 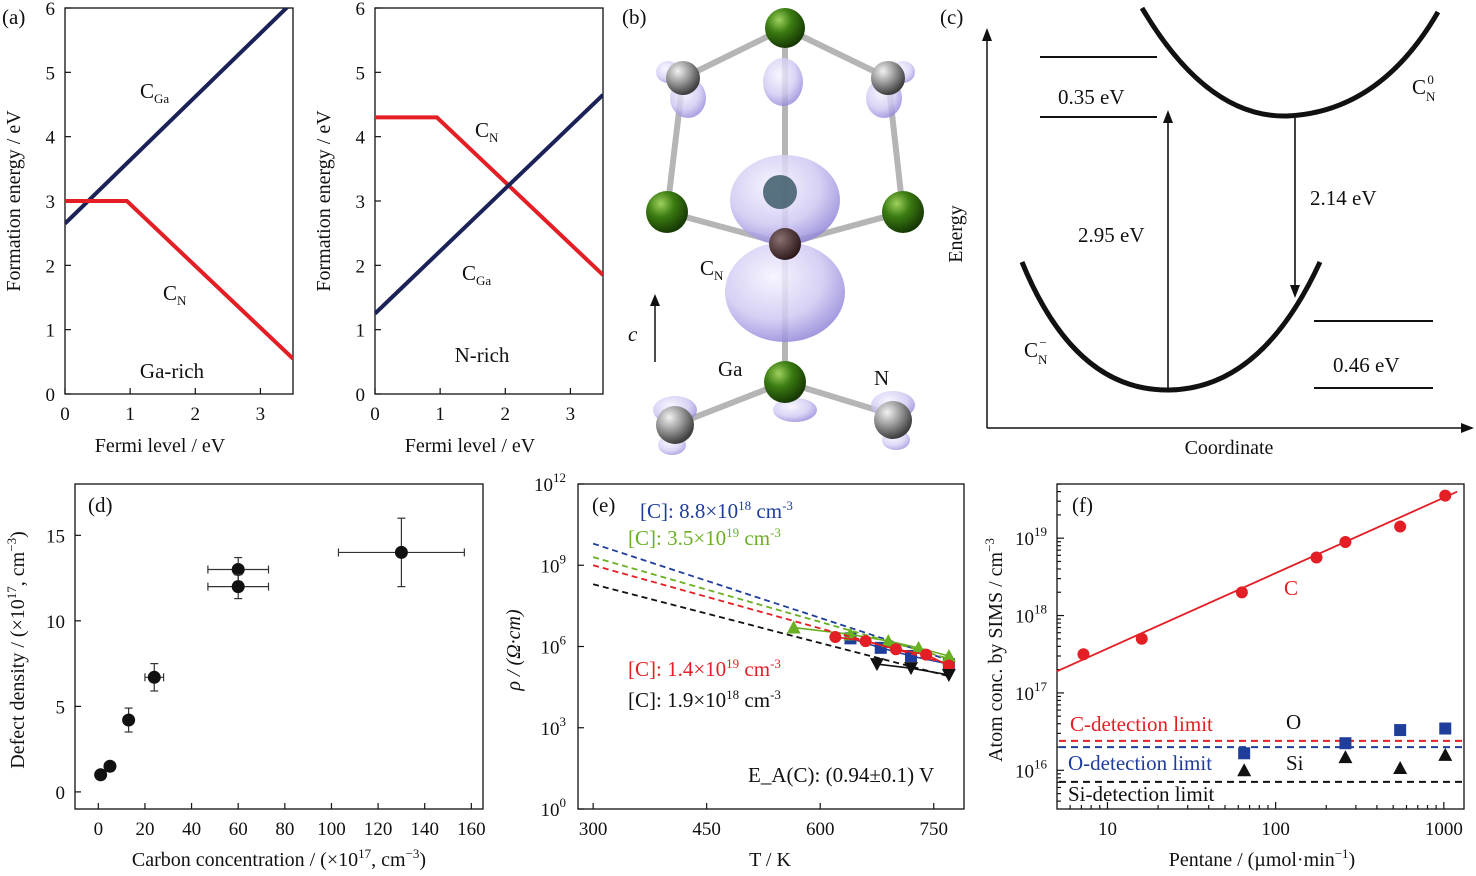 I want to click on series-name: C, so click(x=469, y=273).